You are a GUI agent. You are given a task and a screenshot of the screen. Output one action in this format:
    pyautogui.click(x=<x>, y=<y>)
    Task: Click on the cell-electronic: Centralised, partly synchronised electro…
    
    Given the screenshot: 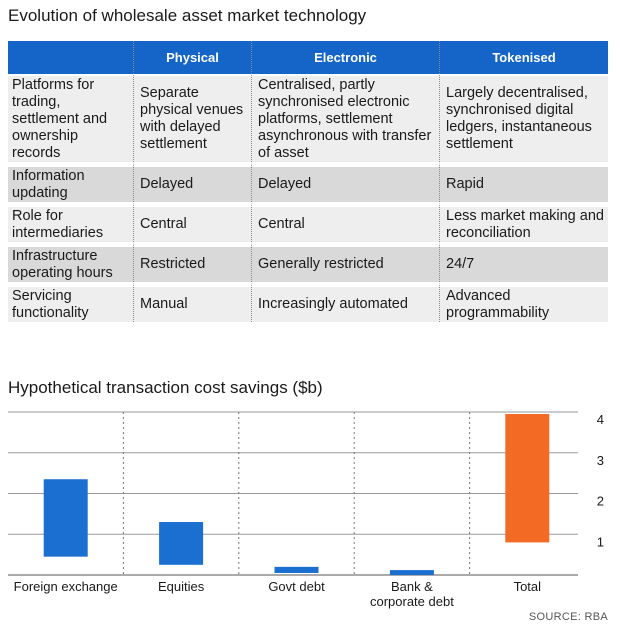 What is the action you would take?
    pyautogui.click(x=345, y=118)
    